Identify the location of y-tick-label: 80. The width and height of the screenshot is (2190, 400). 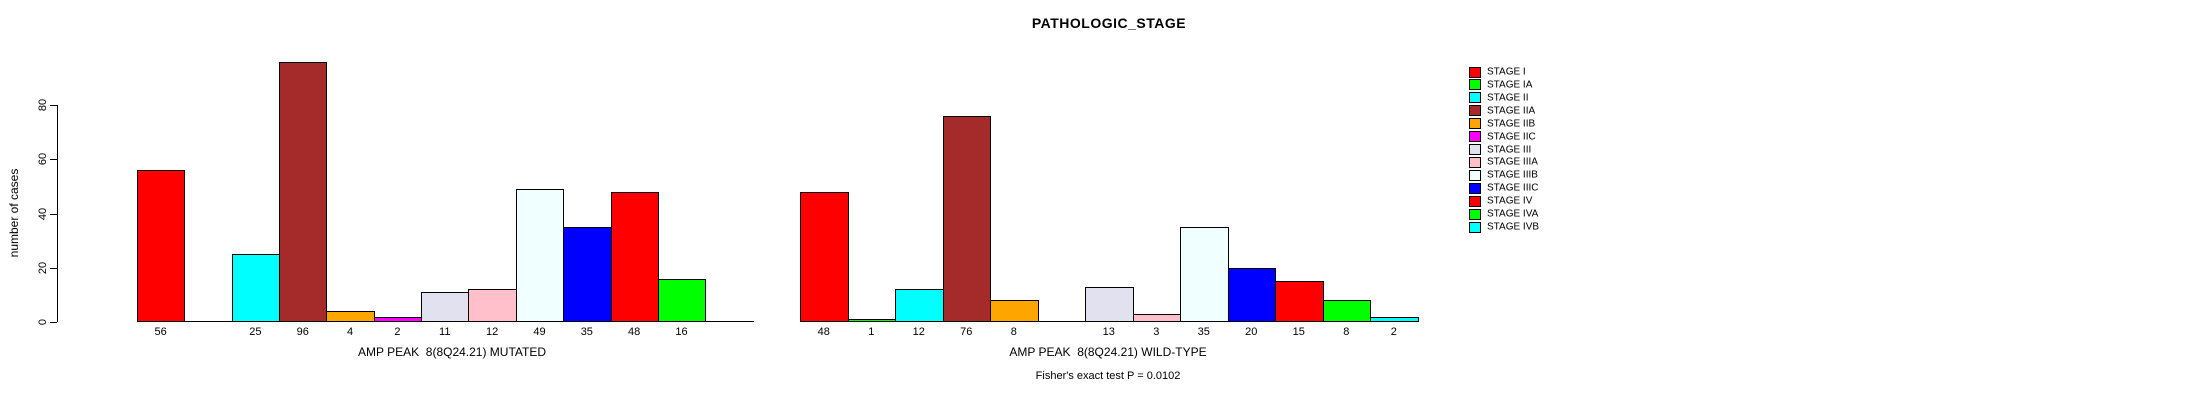
(43, 105).